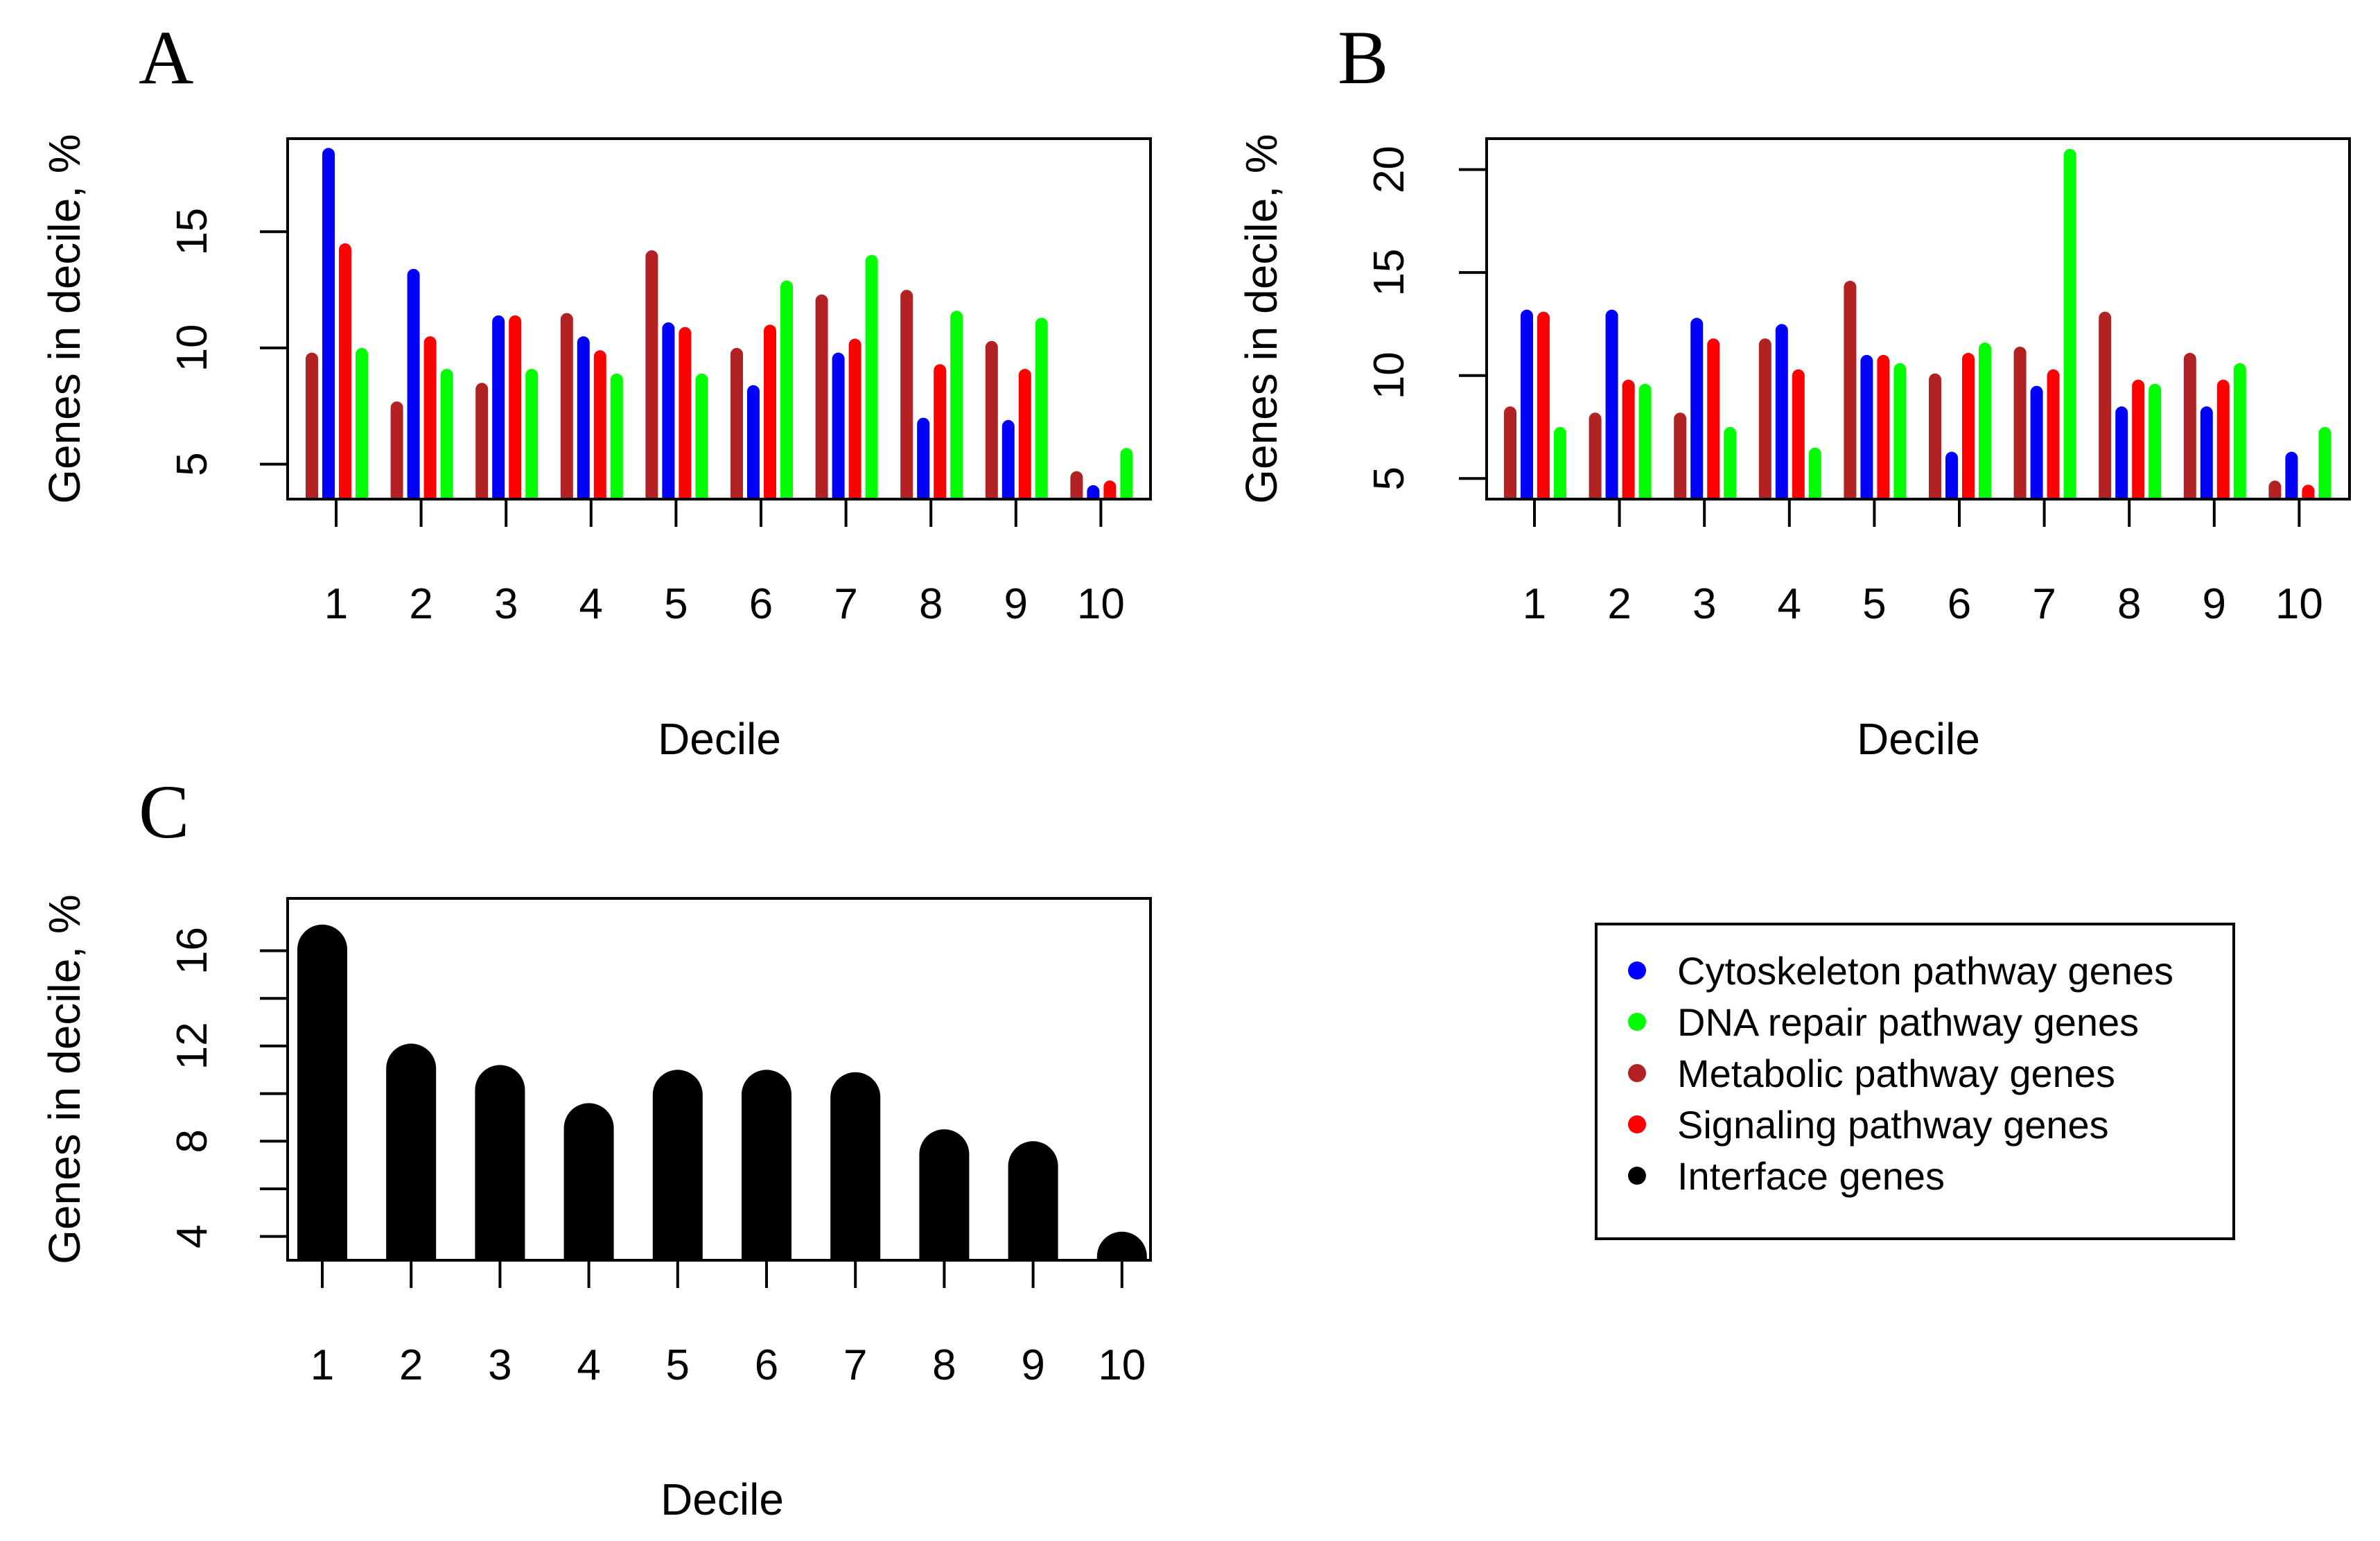  Describe the element at coordinates (1637, 970) in the screenshot. I see `legend-swatch-cytoskeleton` at that location.